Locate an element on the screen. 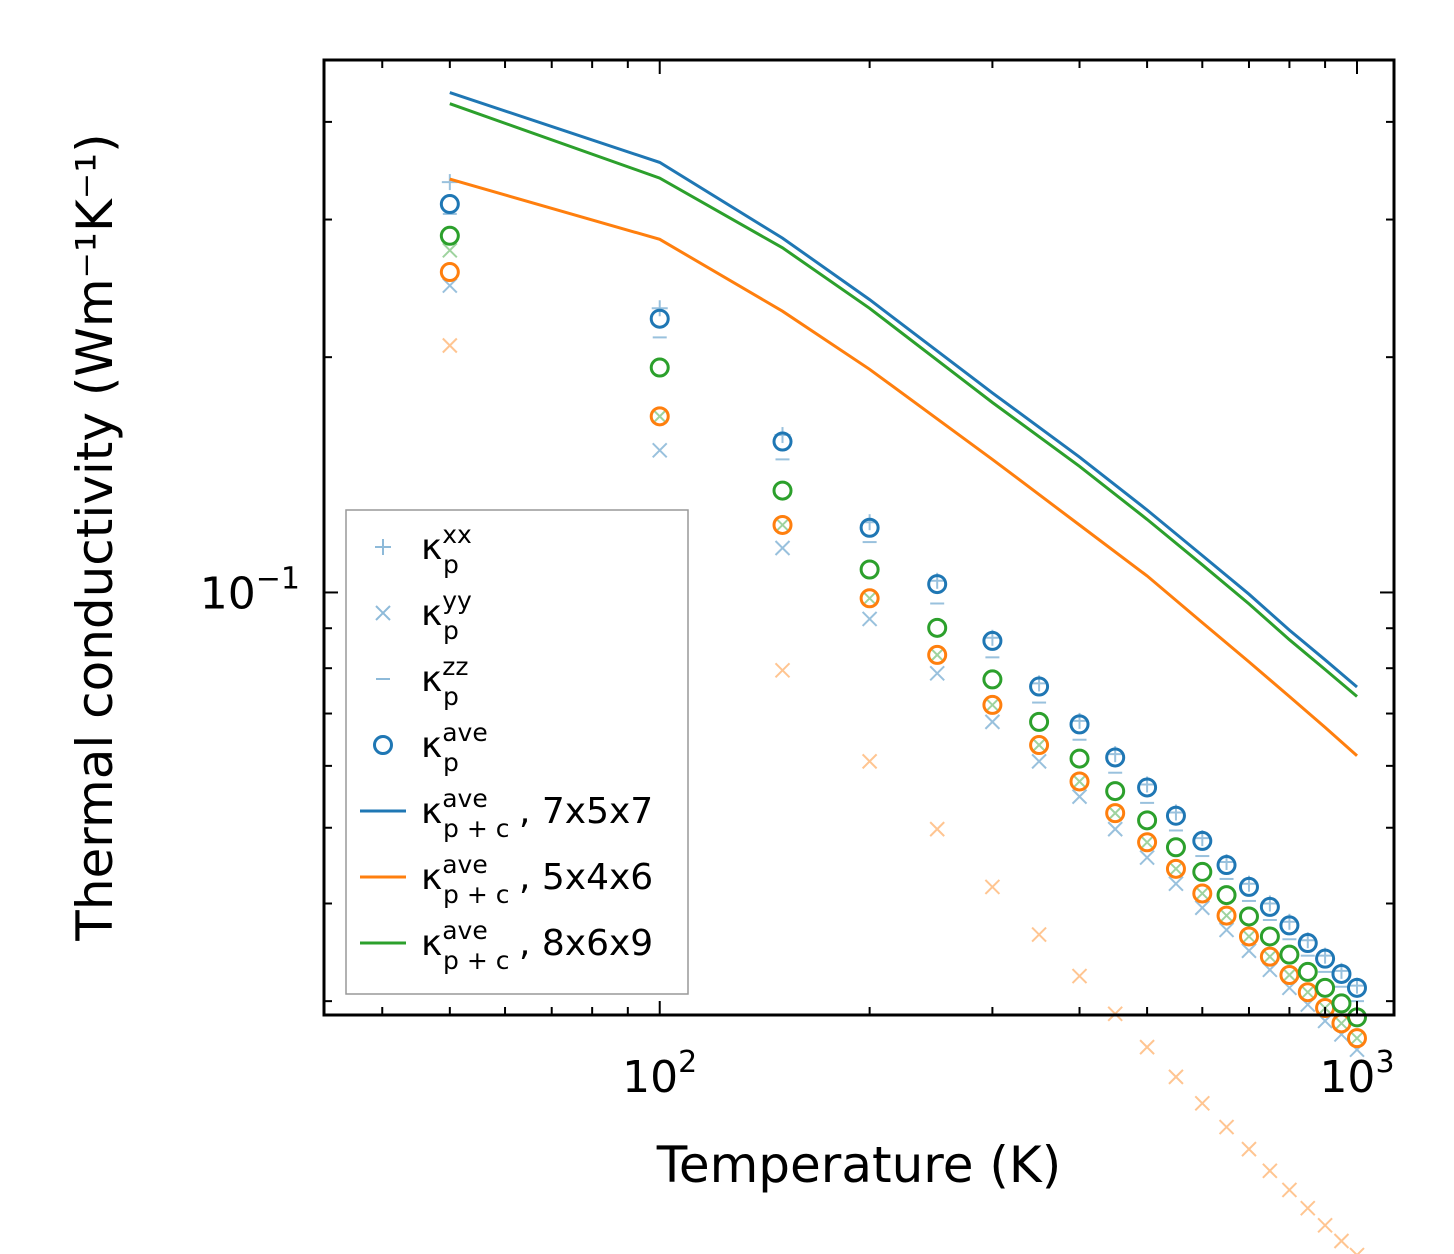 The height and width of the screenshot is (1254, 1454). x-tick-label: 10³ is located at coordinates (1356, 1074).